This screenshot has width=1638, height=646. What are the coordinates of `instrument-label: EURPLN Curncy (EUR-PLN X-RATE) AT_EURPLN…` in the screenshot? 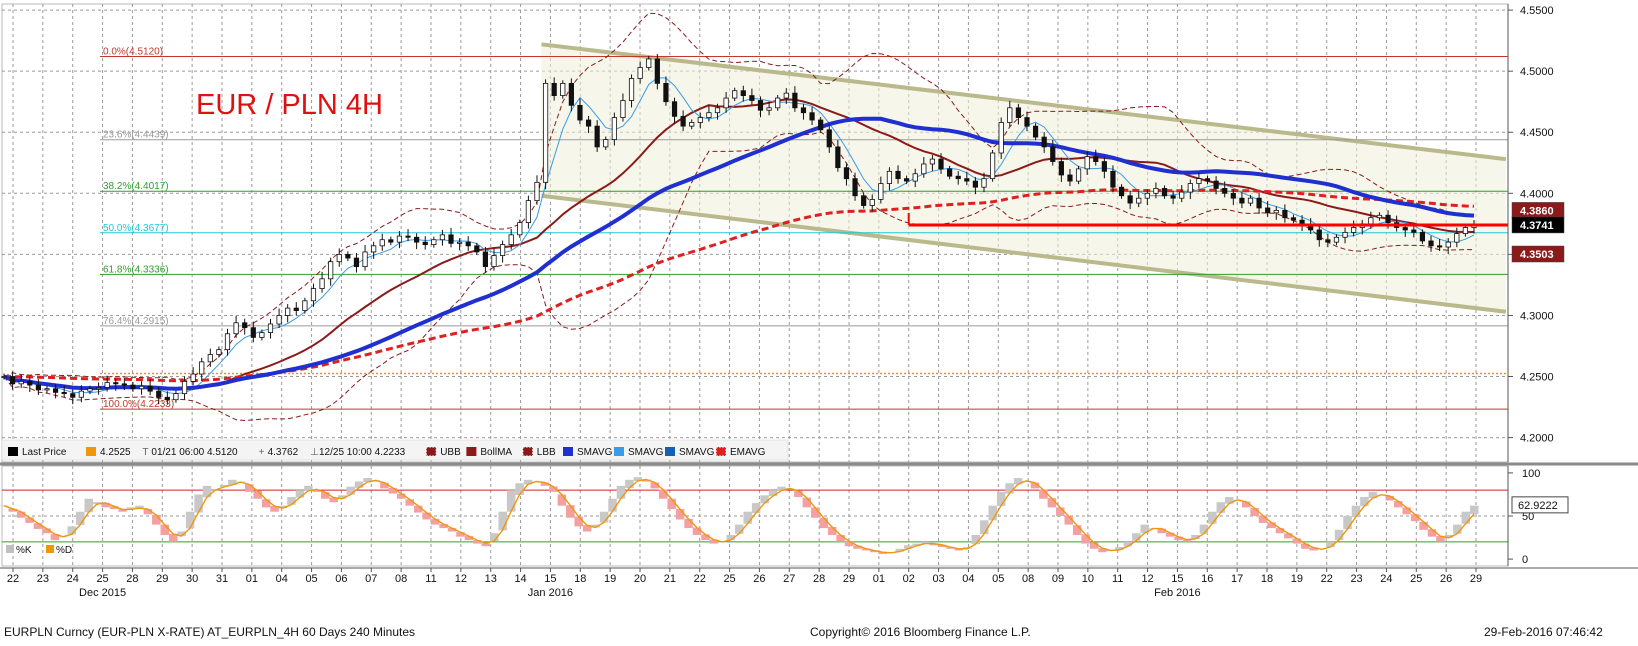 It's located at (210, 632).